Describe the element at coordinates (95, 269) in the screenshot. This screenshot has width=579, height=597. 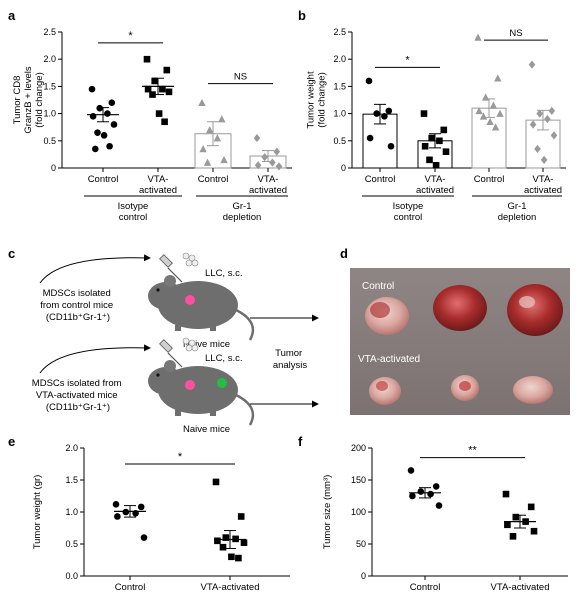
I see `arrow-top-source` at that location.